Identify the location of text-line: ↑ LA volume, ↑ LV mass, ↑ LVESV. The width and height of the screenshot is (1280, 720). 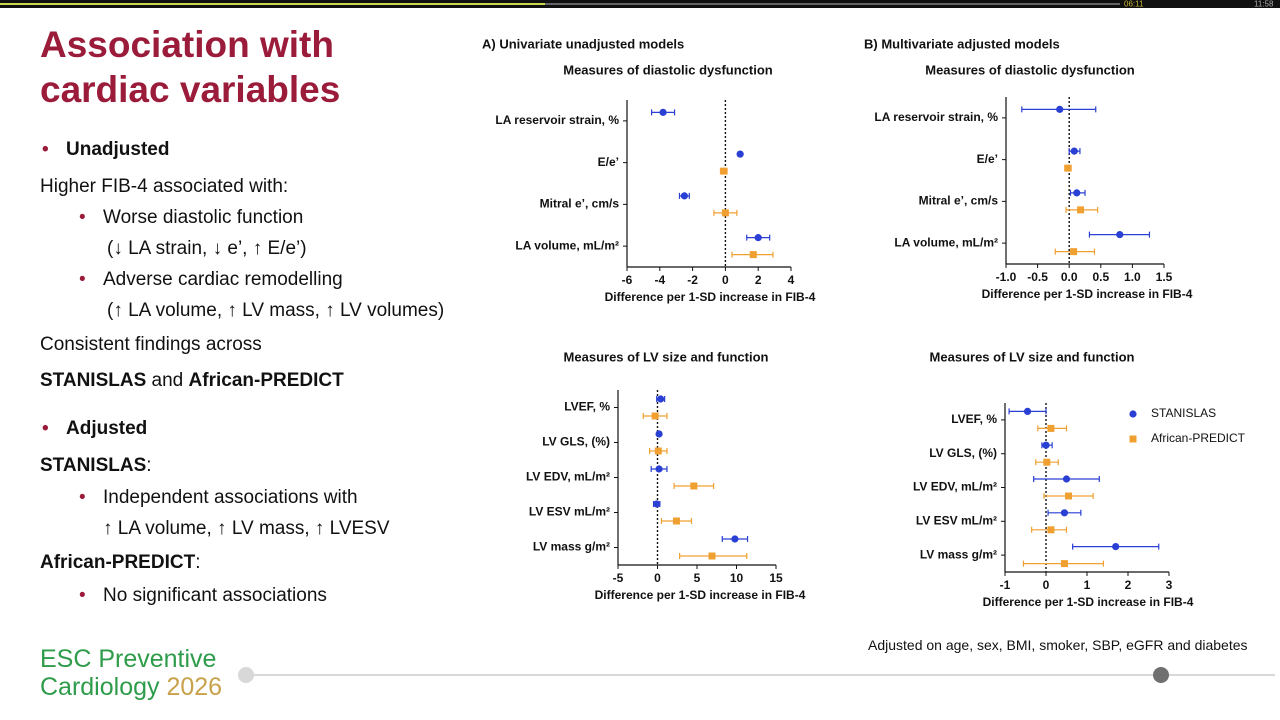
(246, 528).